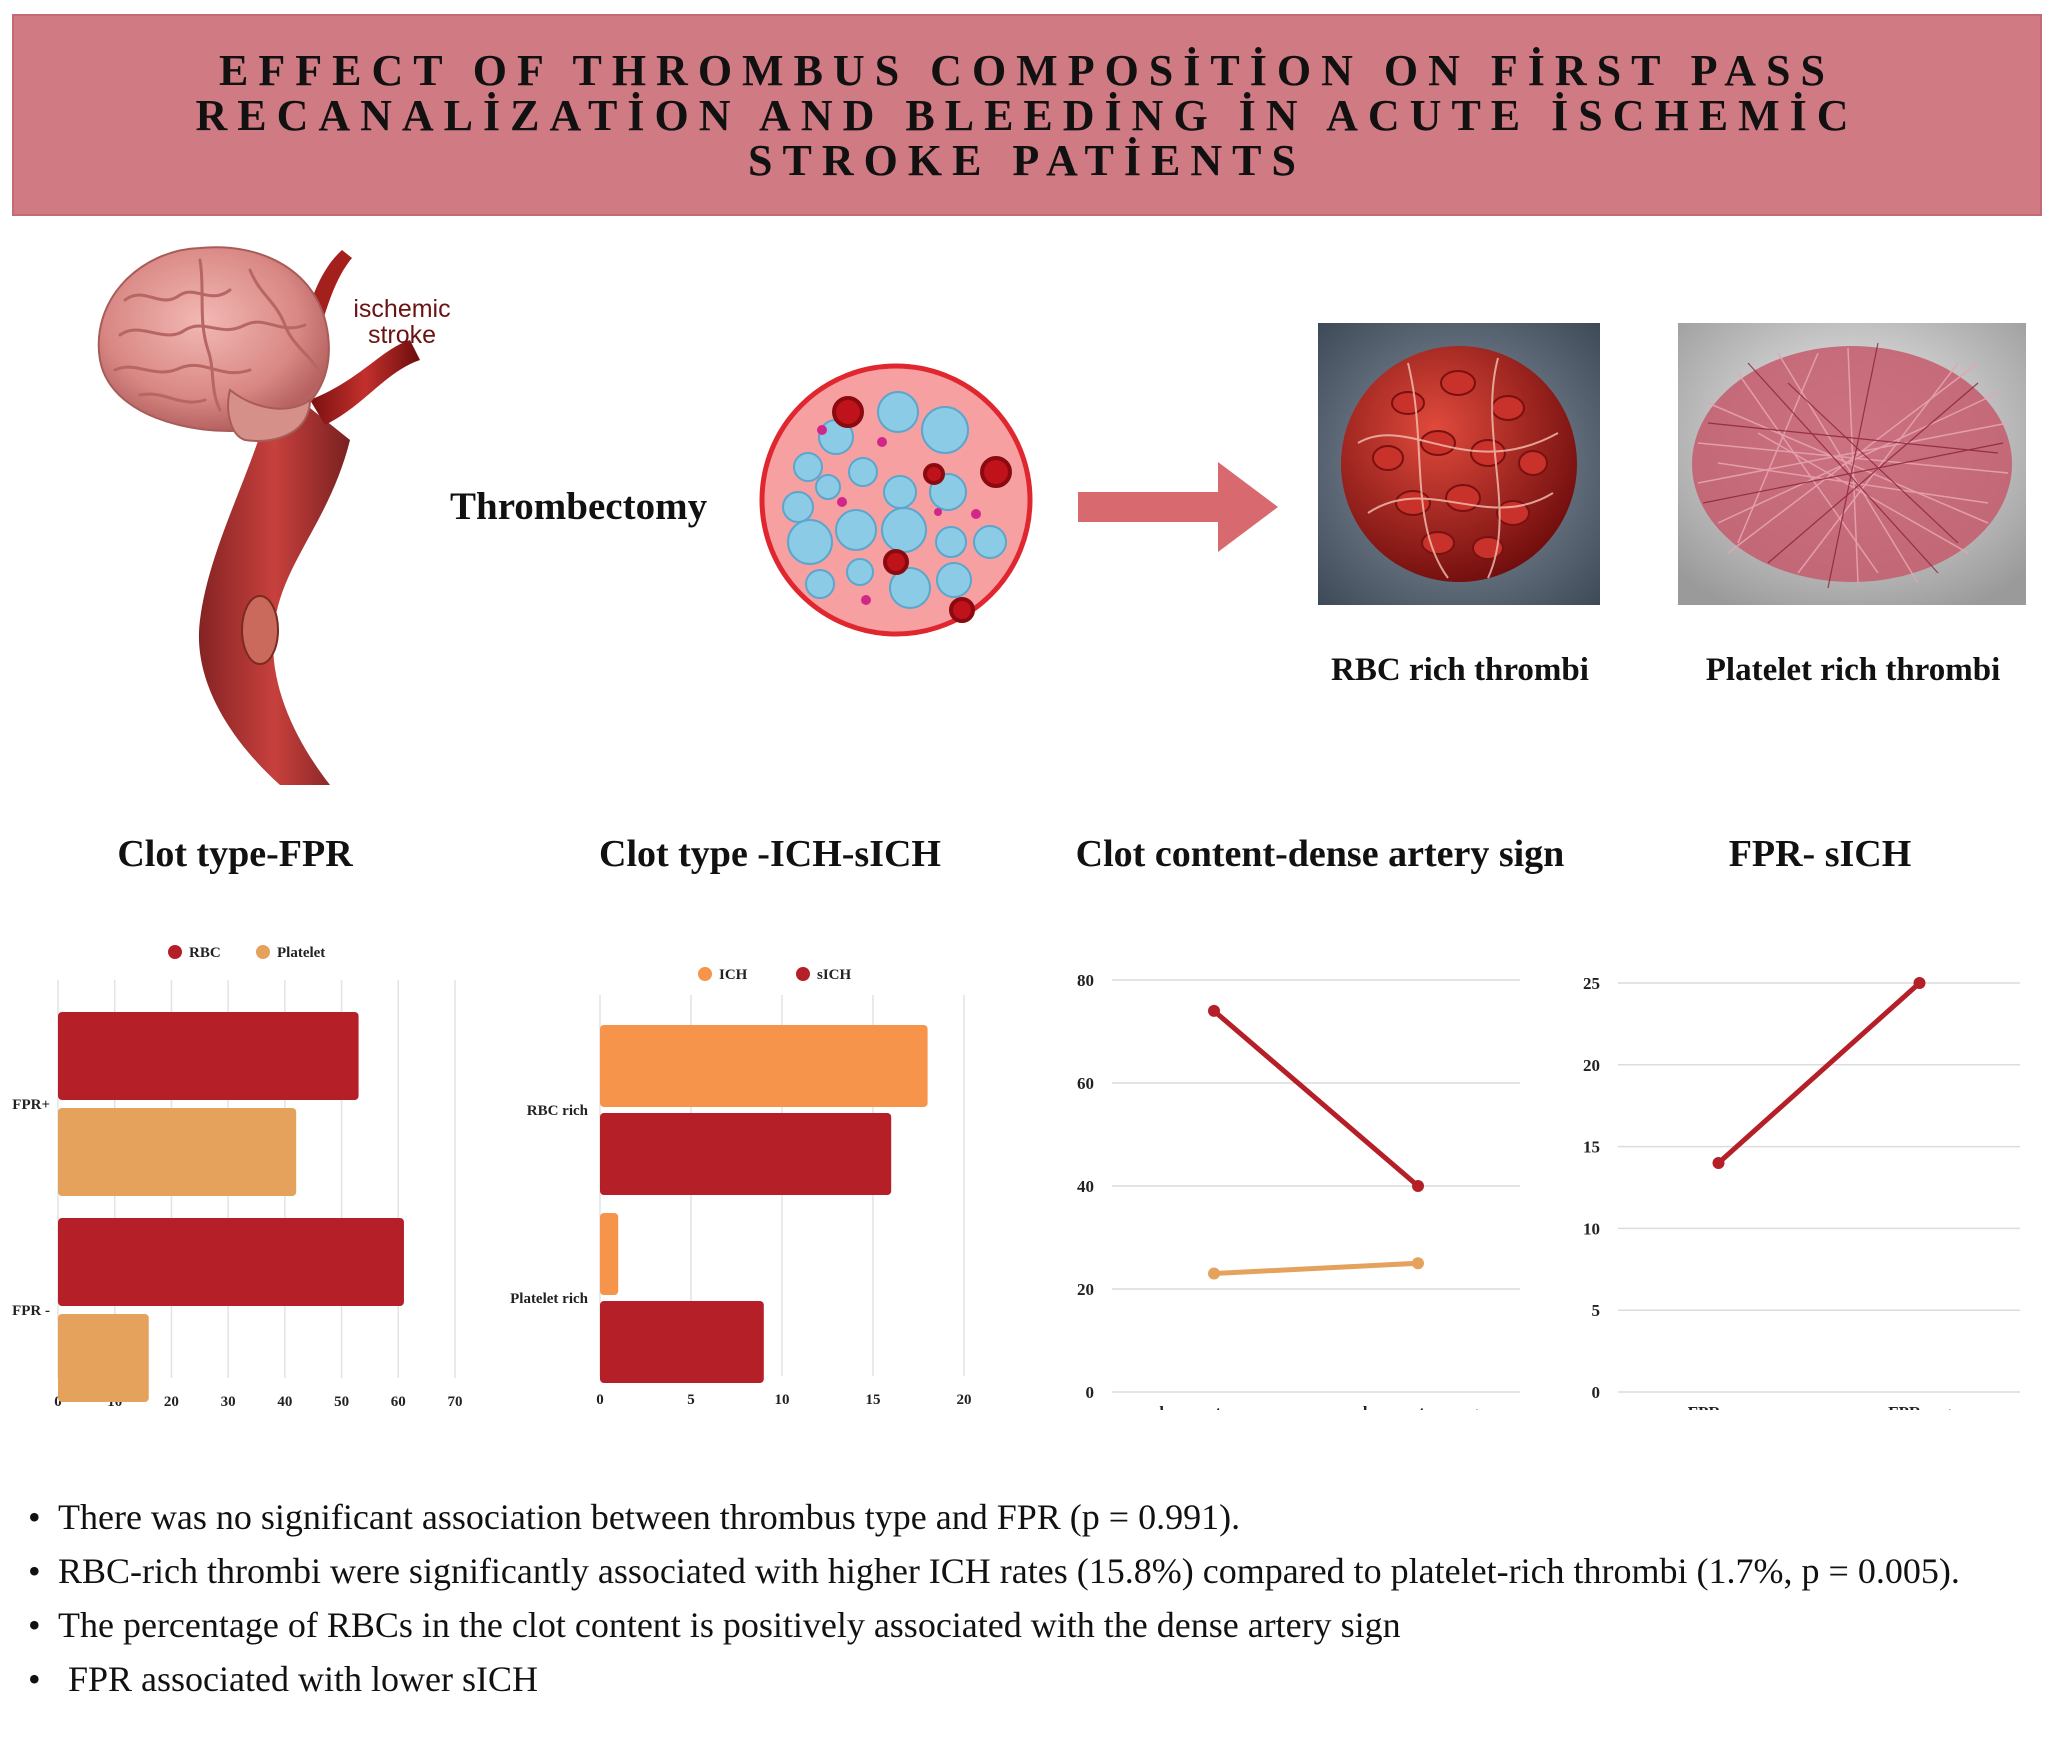  I want to click on y-tick-label: 60, so click(1085, 1083).